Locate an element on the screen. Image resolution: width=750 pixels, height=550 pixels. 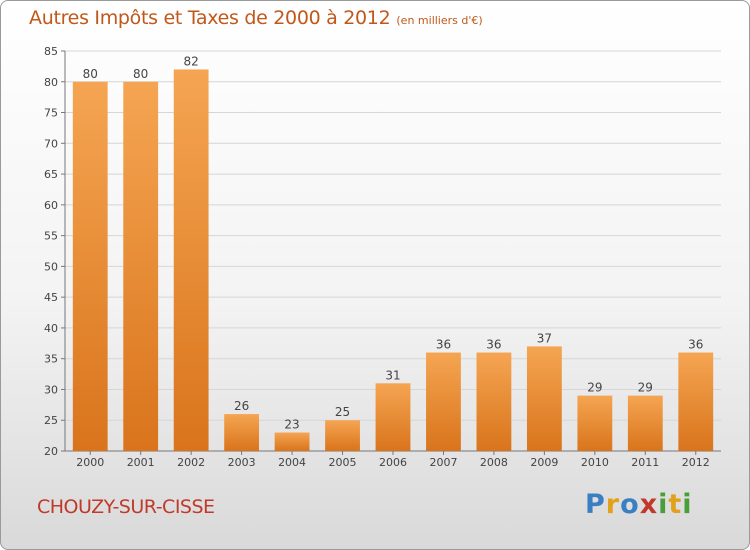
proxiti-logo: Proxiti is located at coordinates (639, 504).